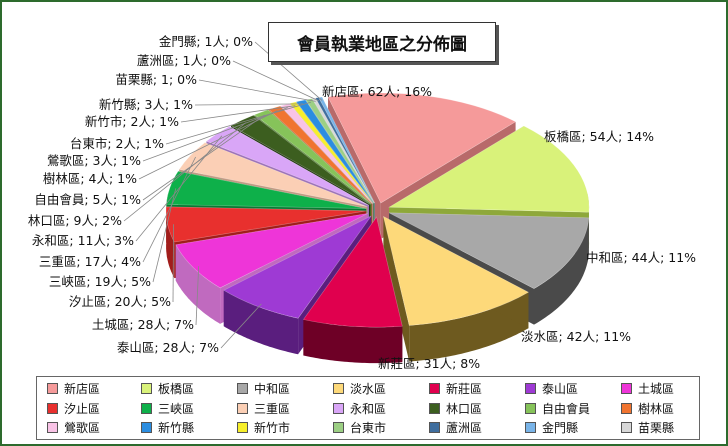 Image resolution: width=728 pixels, height=446 pixels. I want to click on leader-鶯歌區, so click(215, 134).